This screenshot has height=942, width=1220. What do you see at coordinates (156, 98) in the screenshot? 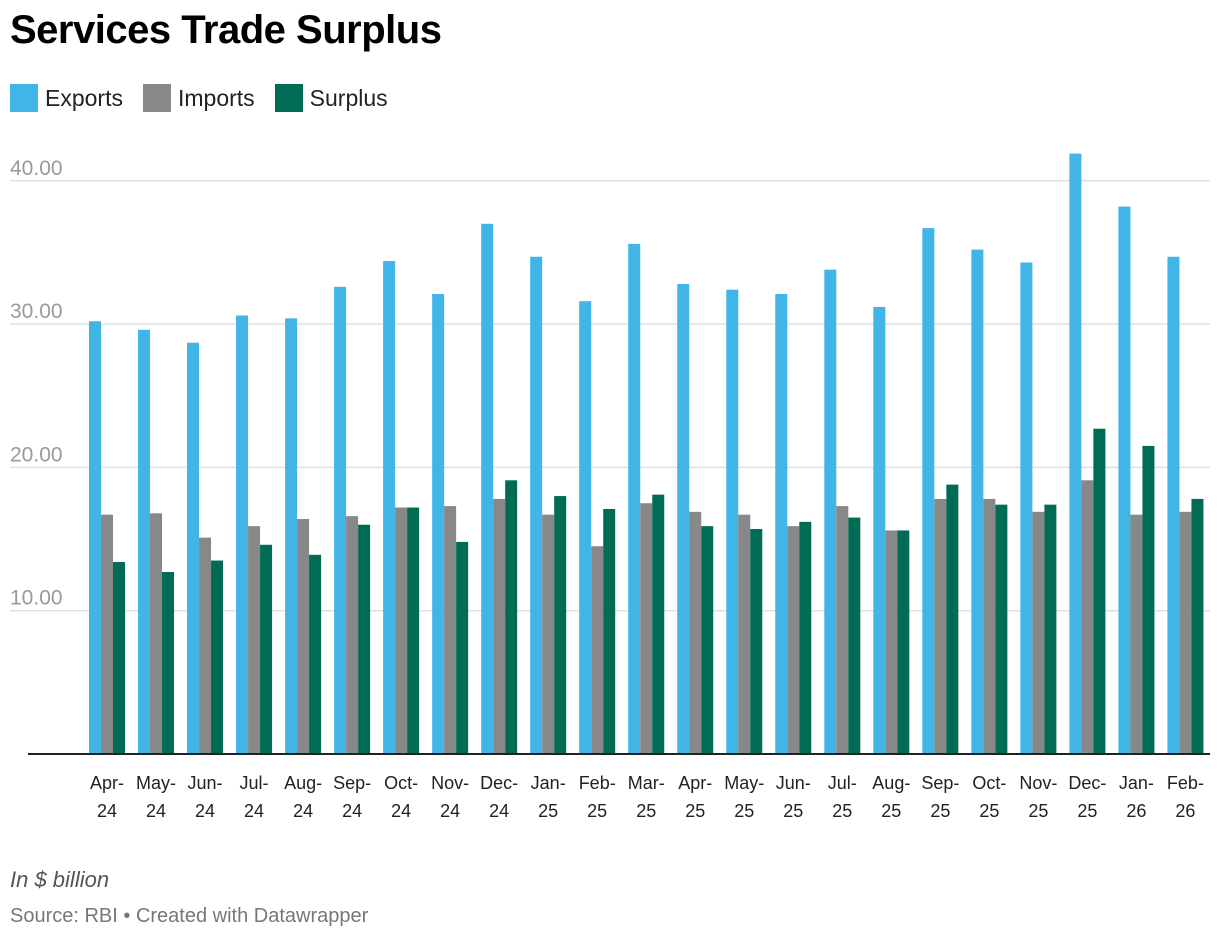
I see `legend-swatch-imports` at bounding box center [156, 98].